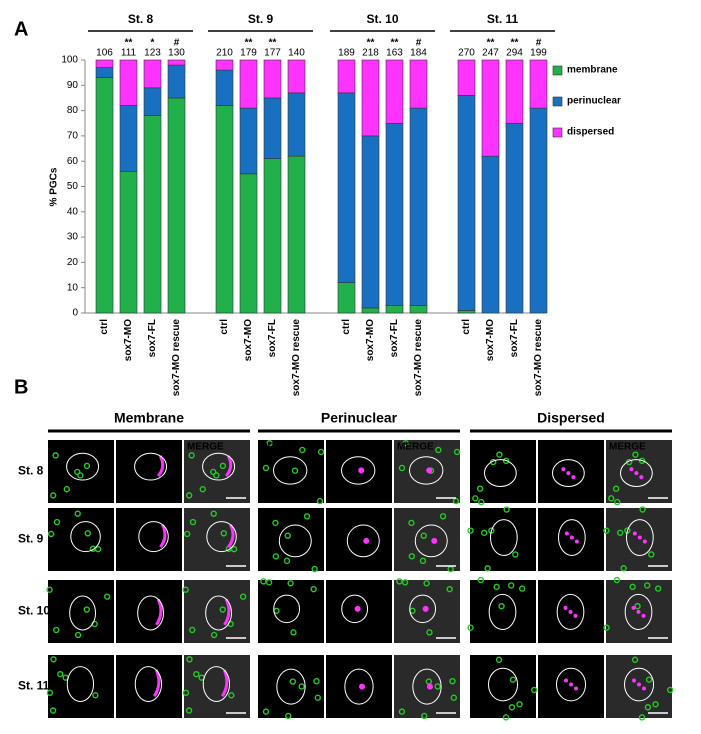  What do you see at coordinates (153, 43) in the screenshot?
I see `significance: *` at bounding box center [153, 43].